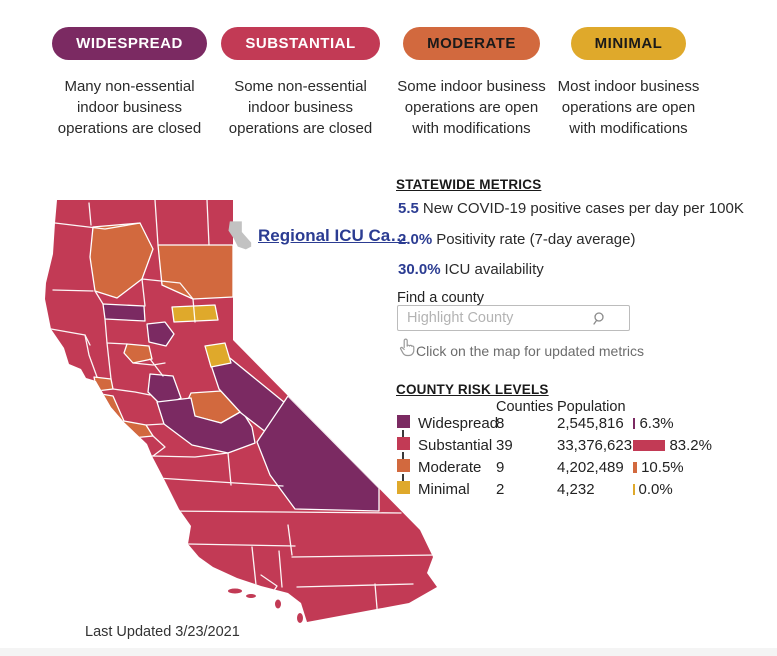  What do you see at coordinates (525, 407) in the screenshot?
I see `column-header-counties: Counties` at bounding box center [525, 407].